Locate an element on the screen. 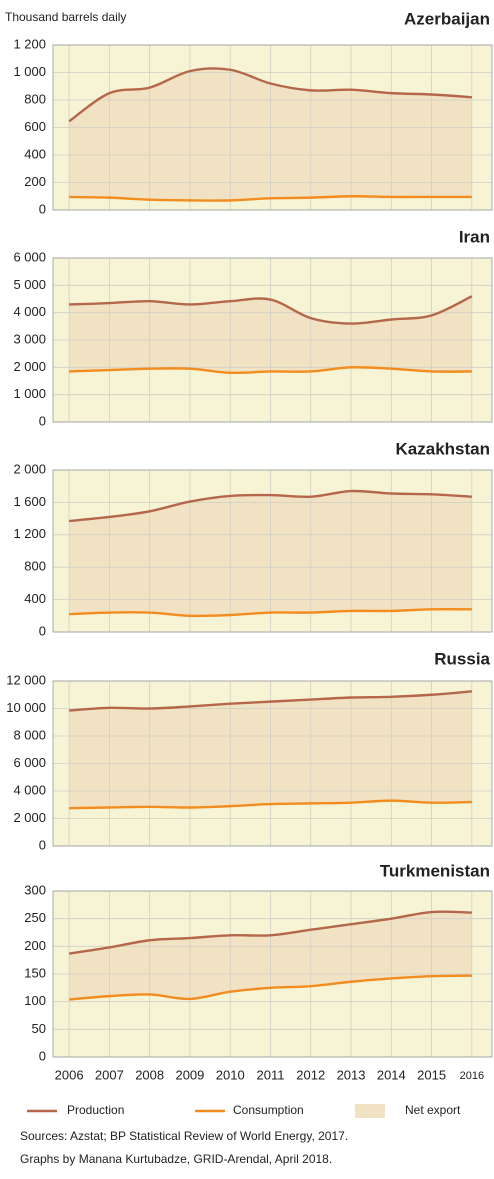 Image resolution: width=494 pixels, height=1179 pixels. y-tick-label: 5 000 is located at coordinates (29, 284).